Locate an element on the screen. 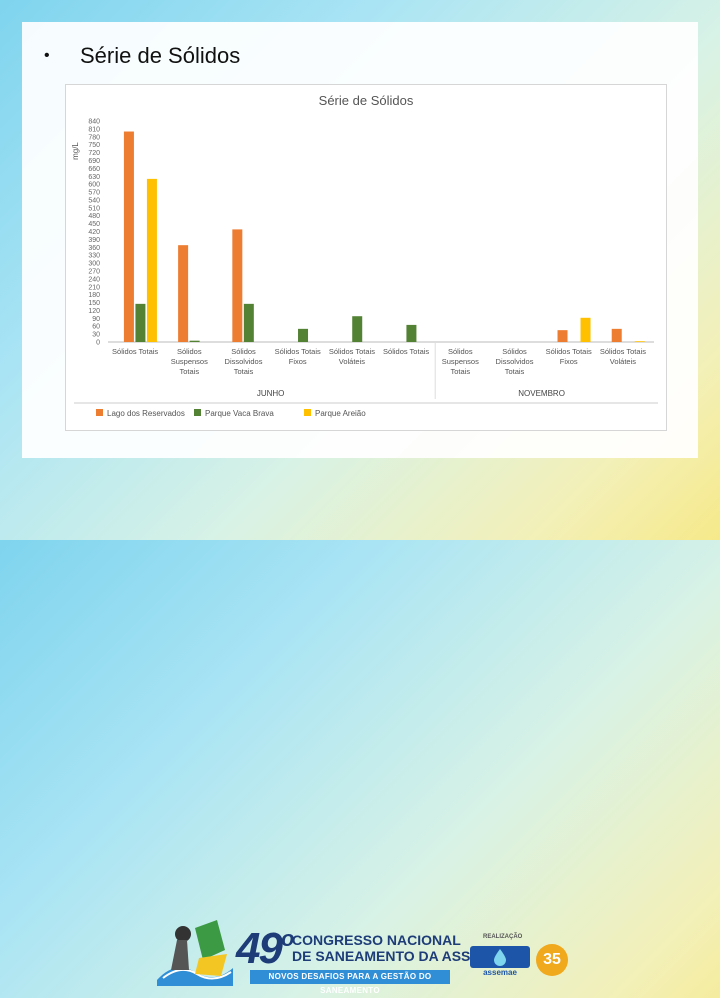 This screenshot has width=720, height=998. legend-label: Parque Areião is located at coordinates (340, 413).